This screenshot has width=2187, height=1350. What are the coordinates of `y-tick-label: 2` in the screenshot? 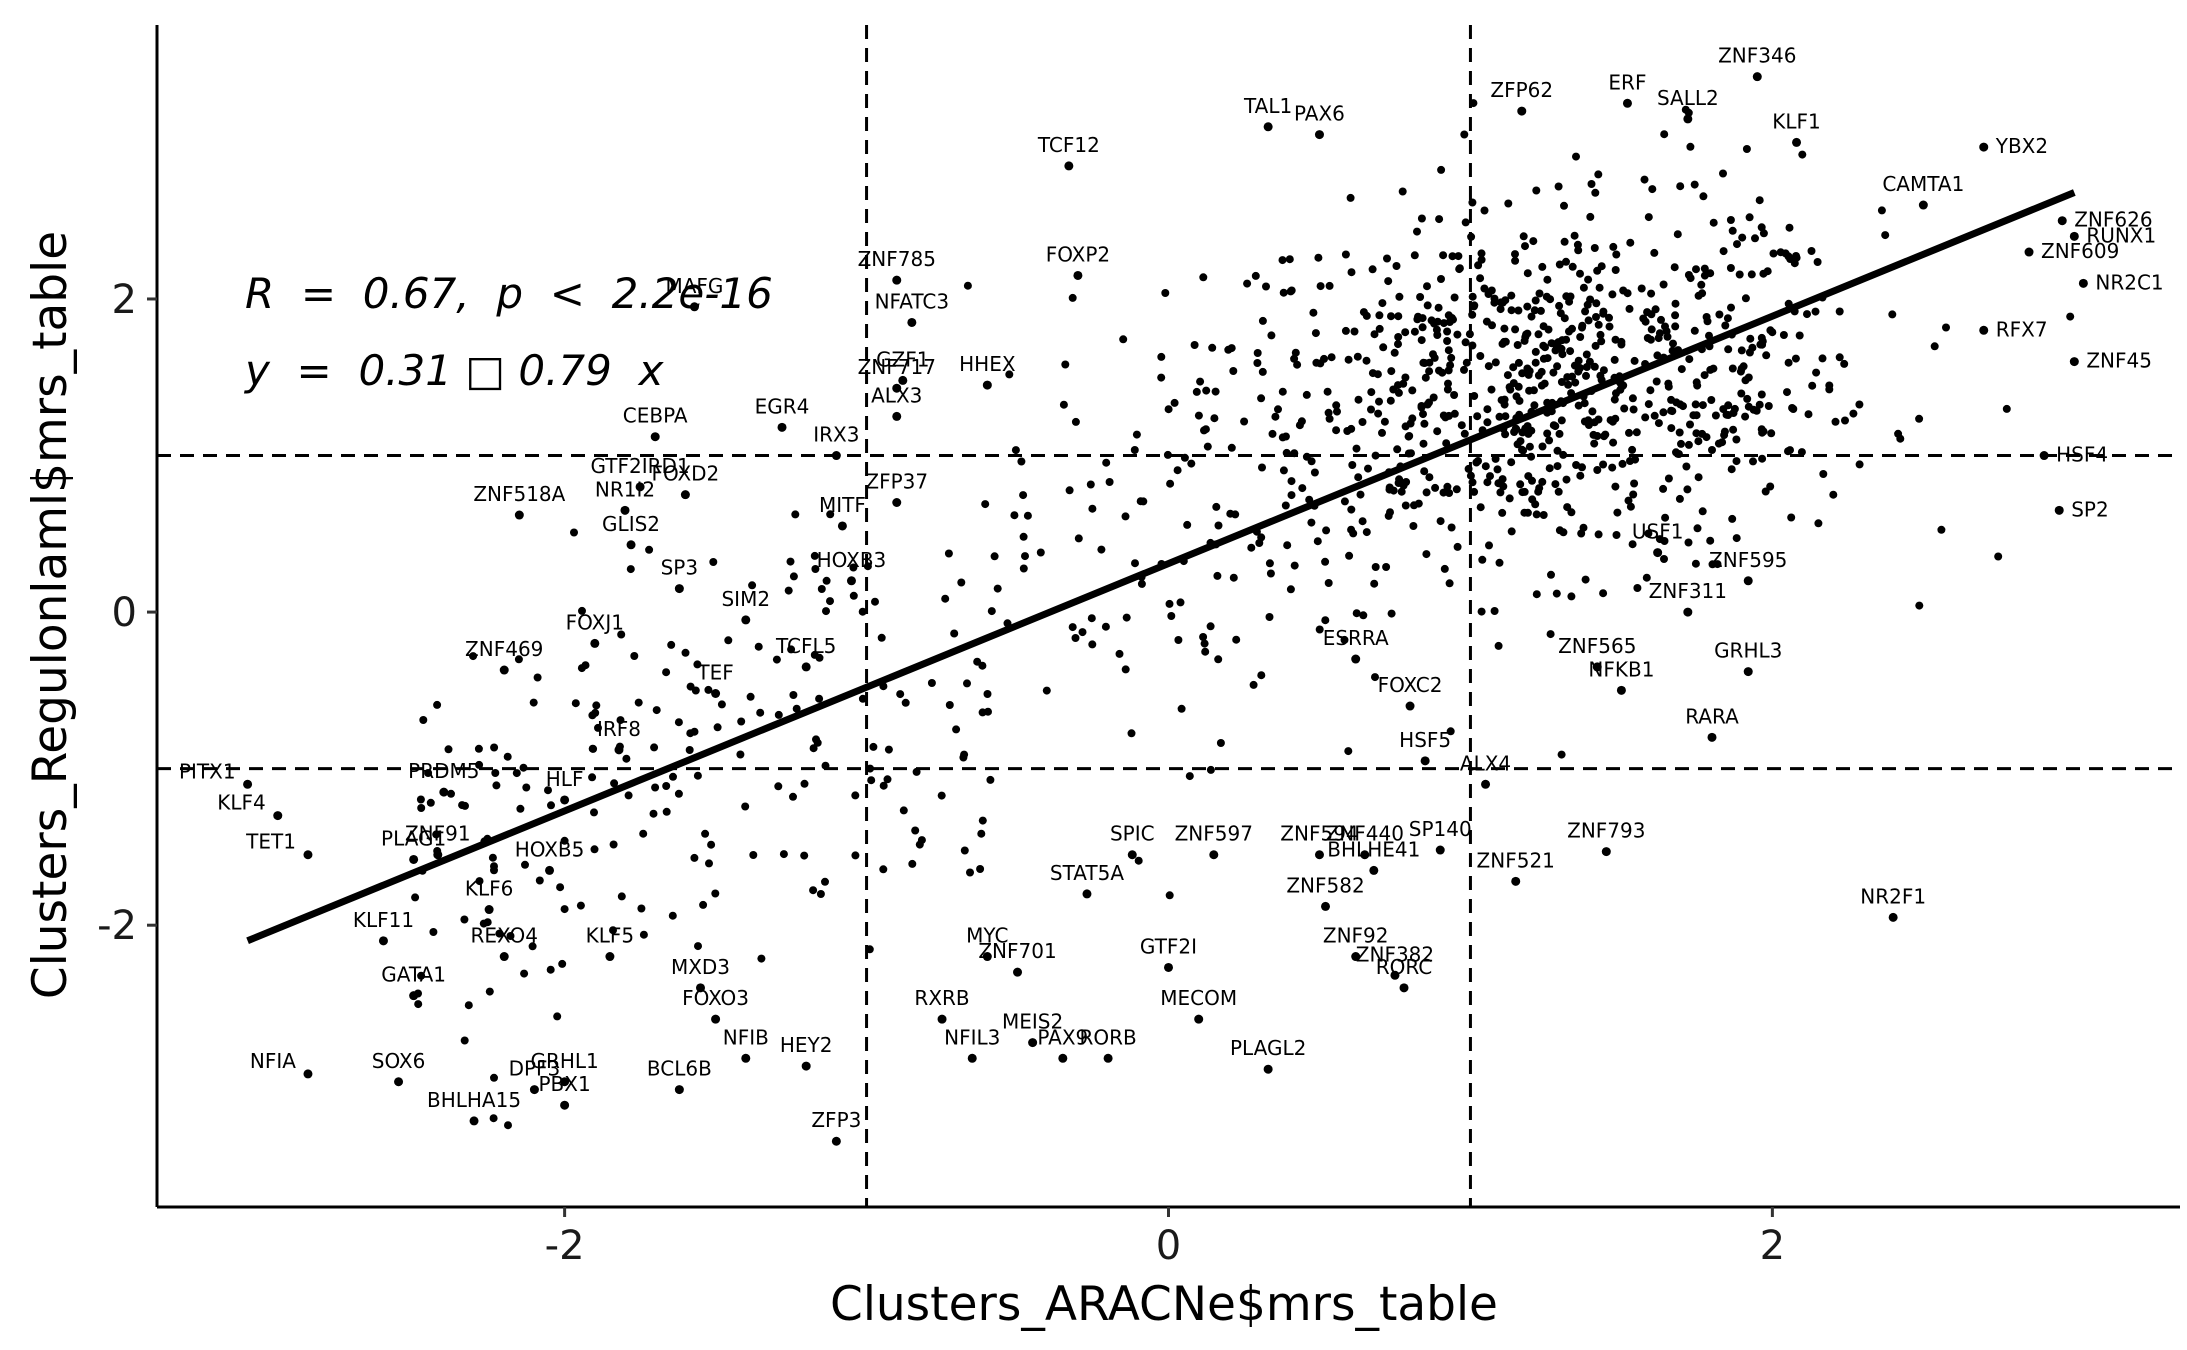 It's located at (124, 300).